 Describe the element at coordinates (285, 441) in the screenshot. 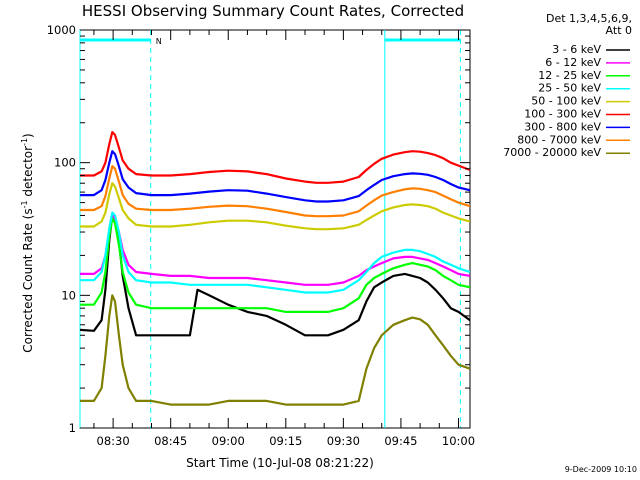

I see `x-tick-label: 09:15` at that location.